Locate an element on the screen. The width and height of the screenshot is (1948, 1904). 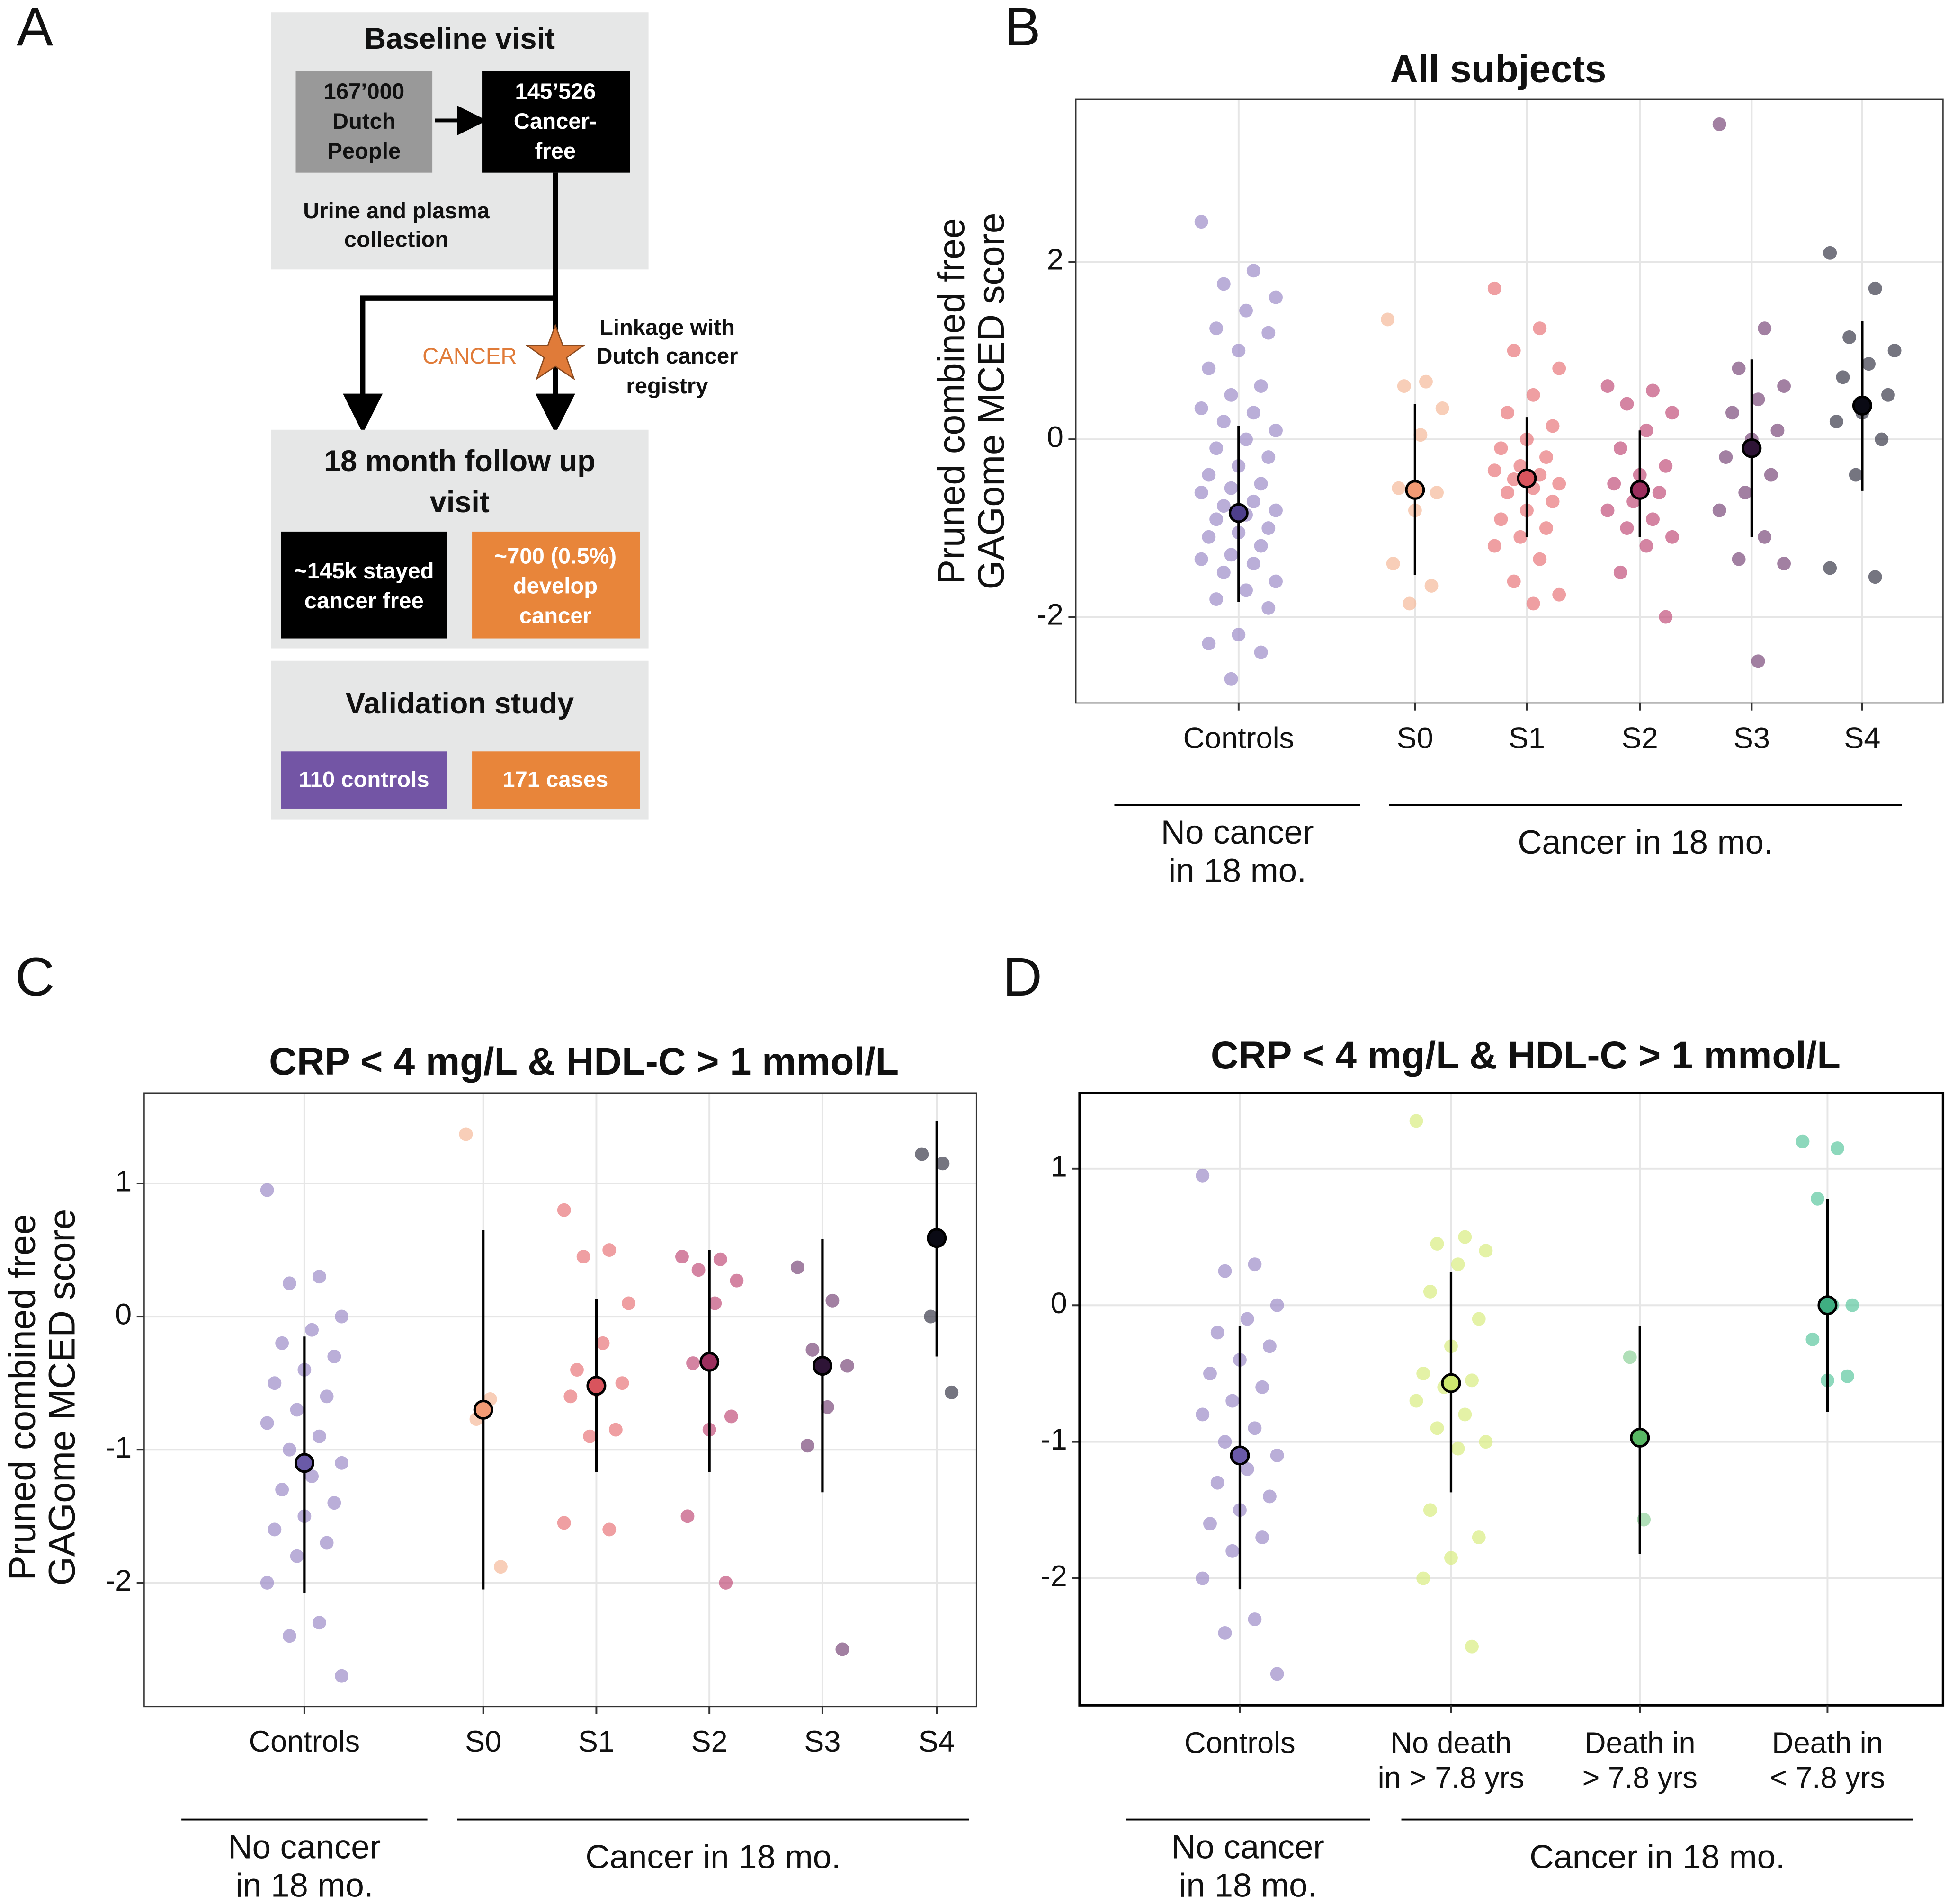
box-text: 167’000 is located at coordinates (363, 91).